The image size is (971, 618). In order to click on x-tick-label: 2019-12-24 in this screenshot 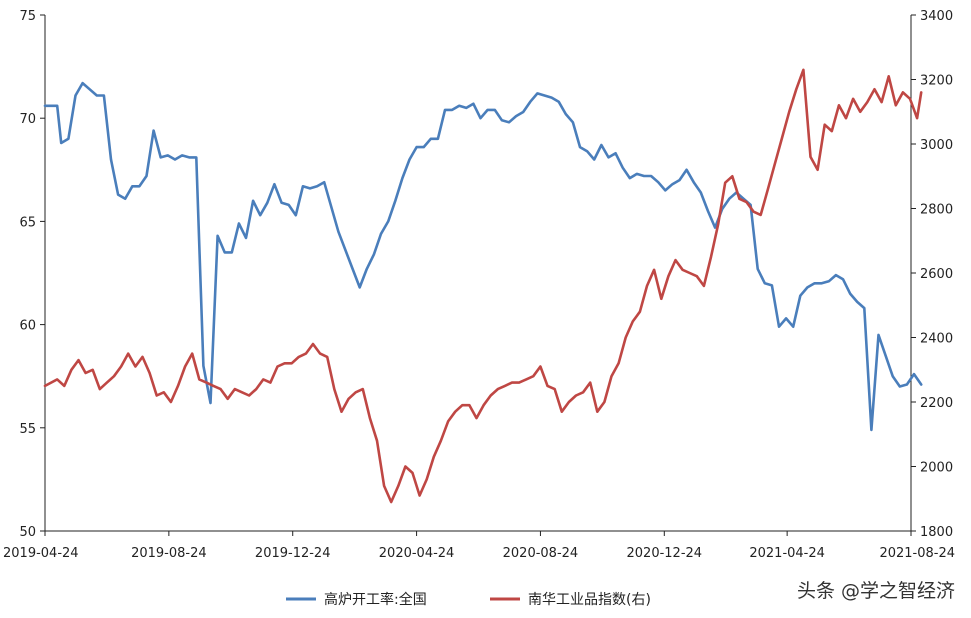, I will do `click(293, 553)`.